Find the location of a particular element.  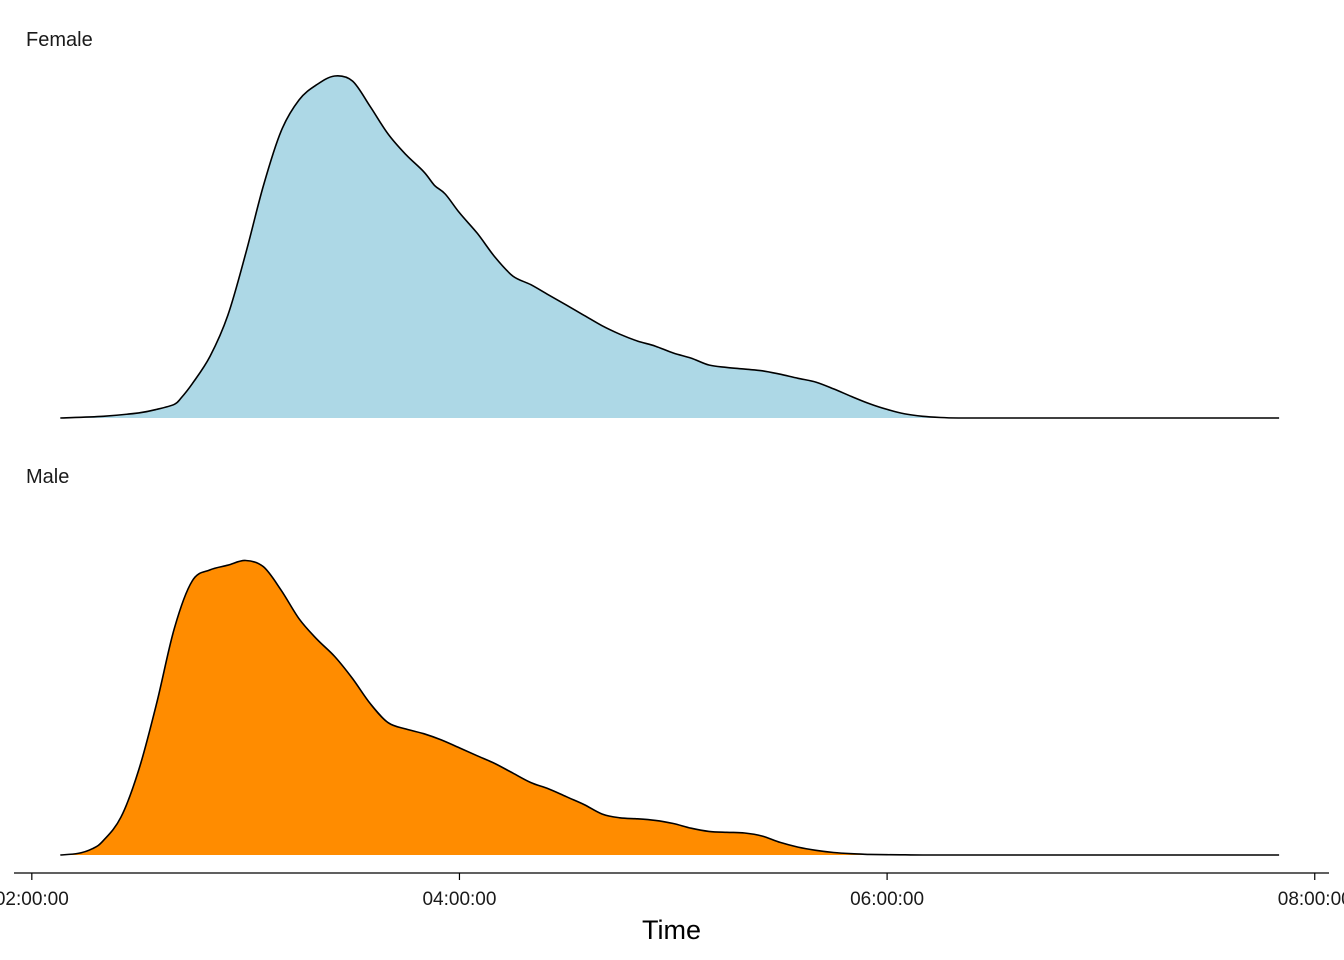

x-tick-label: 04:00:00 is located at coordinates (459, 899).